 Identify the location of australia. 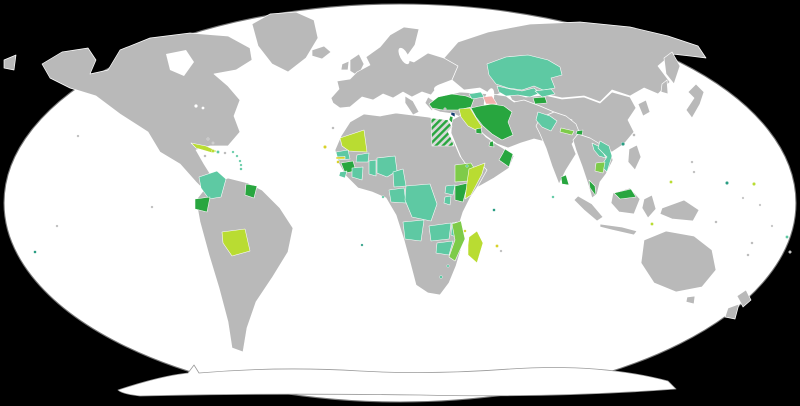
(678, 261).